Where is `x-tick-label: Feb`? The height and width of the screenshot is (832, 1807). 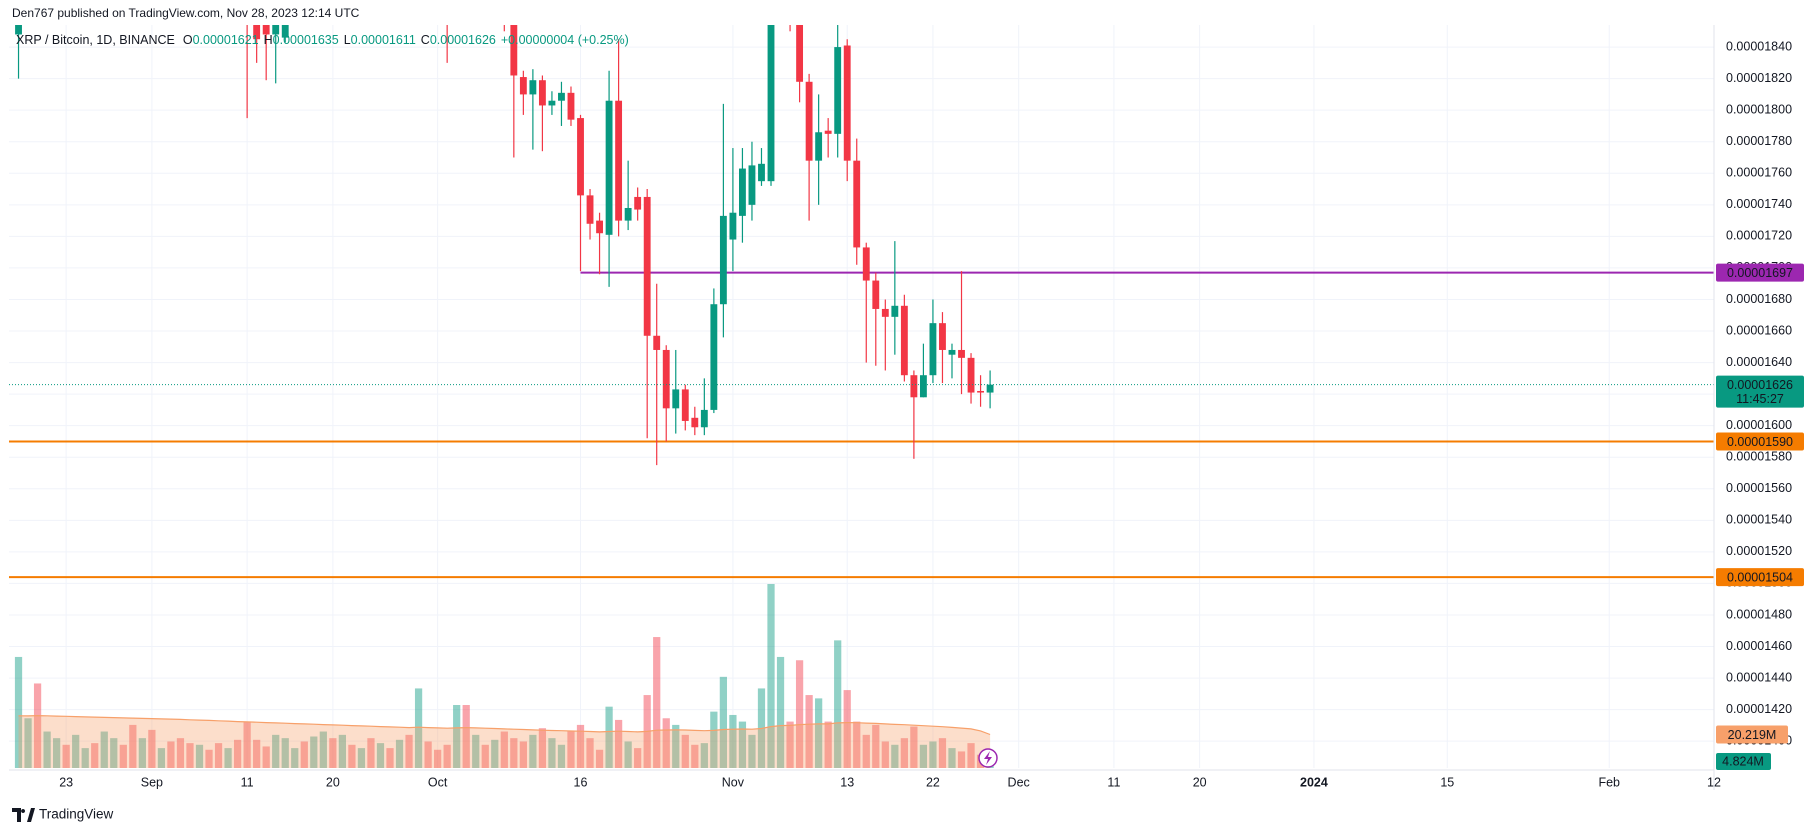
x-tick-label: Feb is located at coordinates (1609, 782).